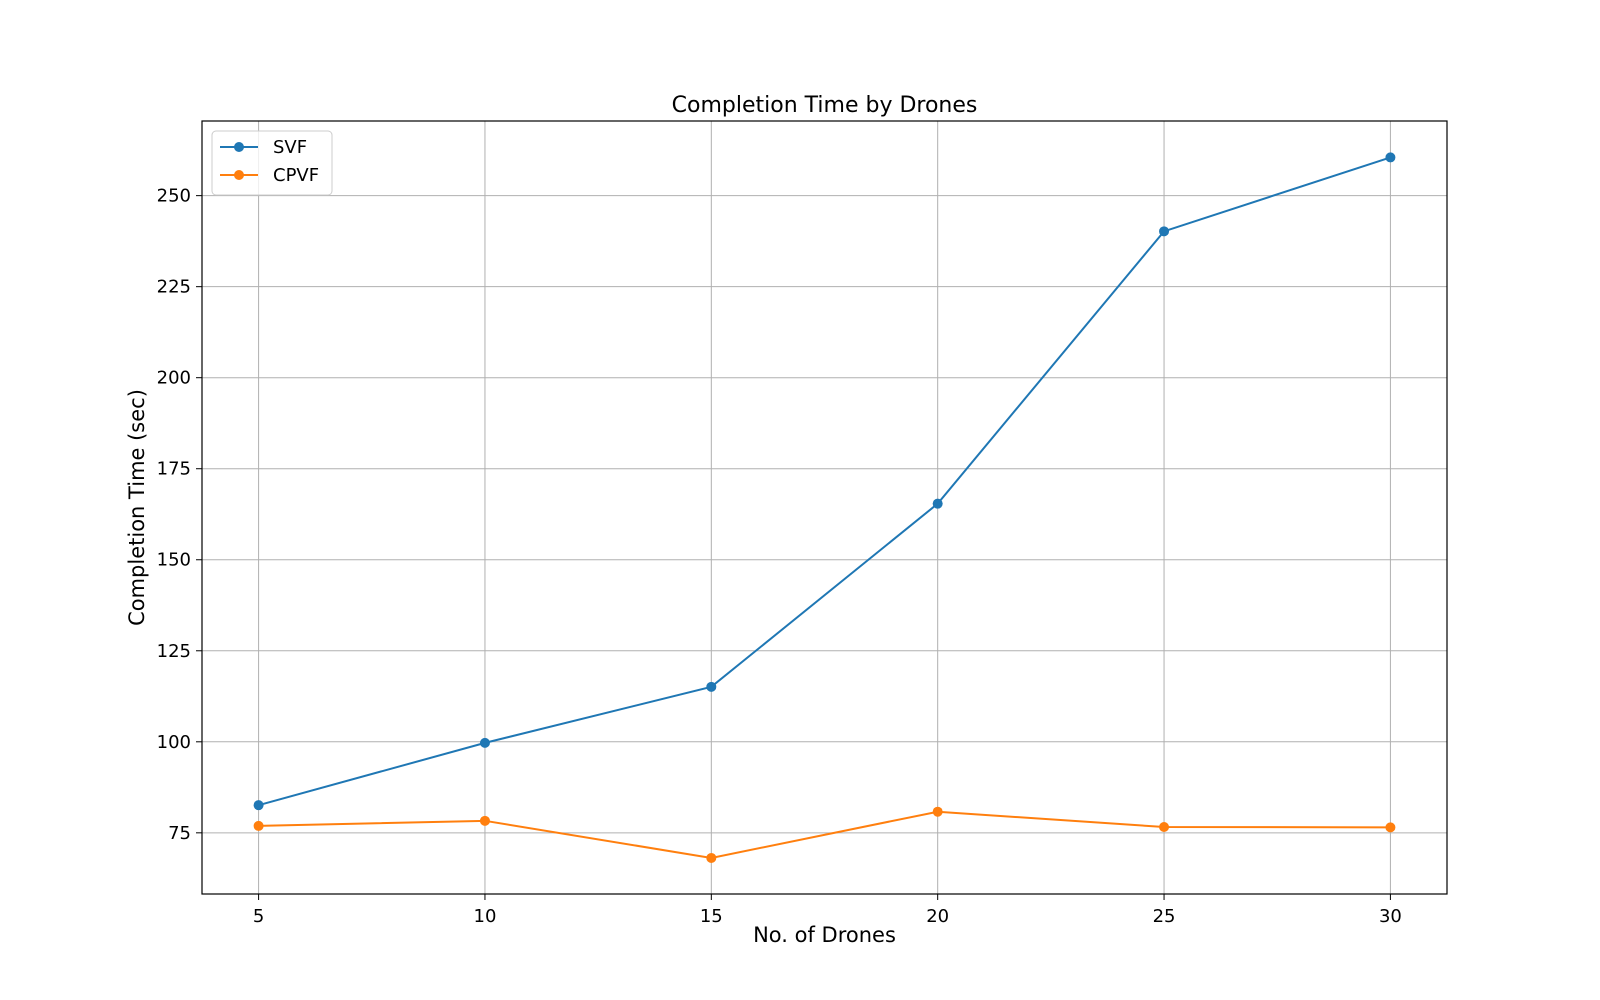 The width and height of the screenshot is (1600, 1000). Describe the element at coordinates (174, 560) in the screenshot. I see `y-tick-label: 150` at that location.